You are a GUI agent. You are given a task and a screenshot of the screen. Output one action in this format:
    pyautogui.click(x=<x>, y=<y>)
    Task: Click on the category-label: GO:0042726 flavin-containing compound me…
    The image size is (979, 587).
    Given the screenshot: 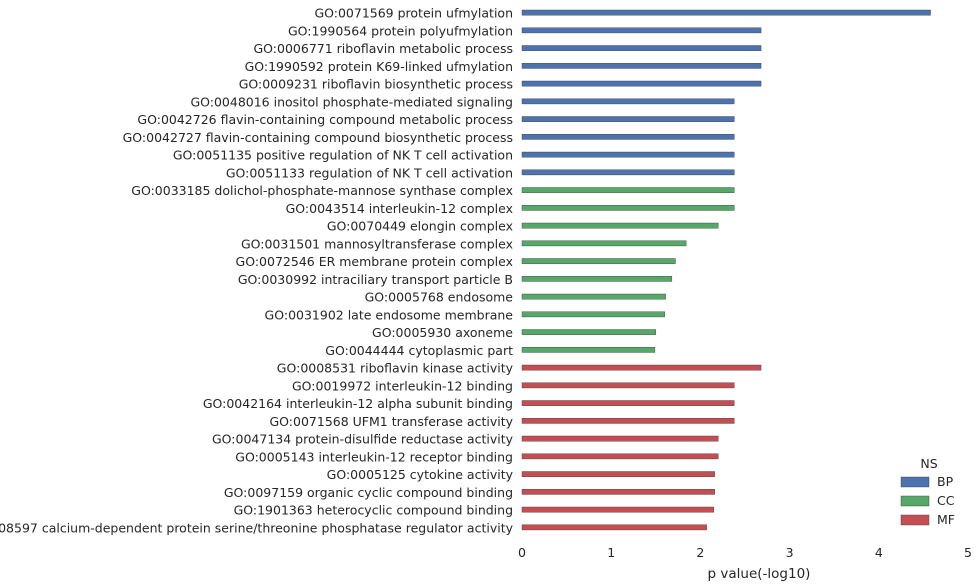 What is the action you would take?
    pyautogui.click(x=325, y=119)
    